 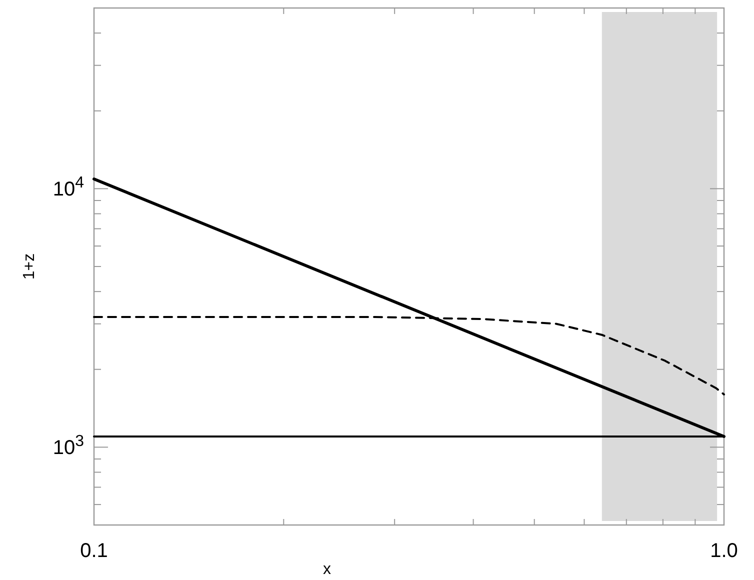 What do you see at coordinates (29, 266) in the screenshot?
I see `y-axis-title: 1+z` at bounding box center [29, 266].